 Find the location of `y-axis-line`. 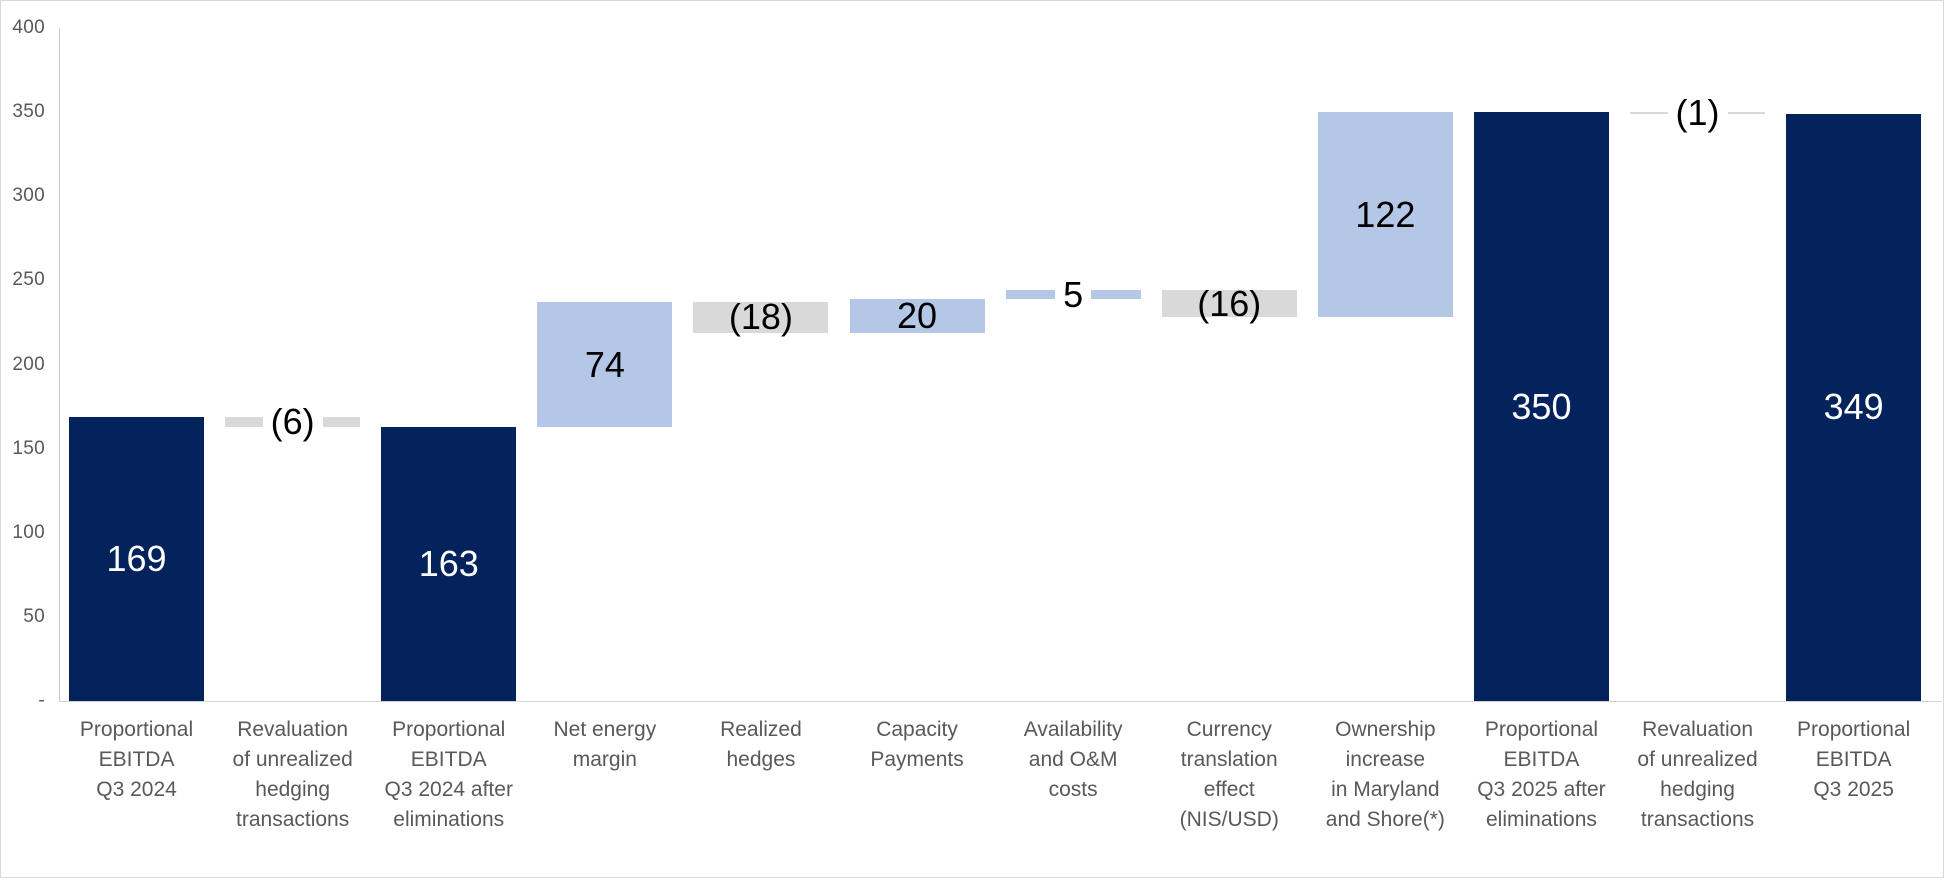

y-axis-line is located at coordinates (59, 364).